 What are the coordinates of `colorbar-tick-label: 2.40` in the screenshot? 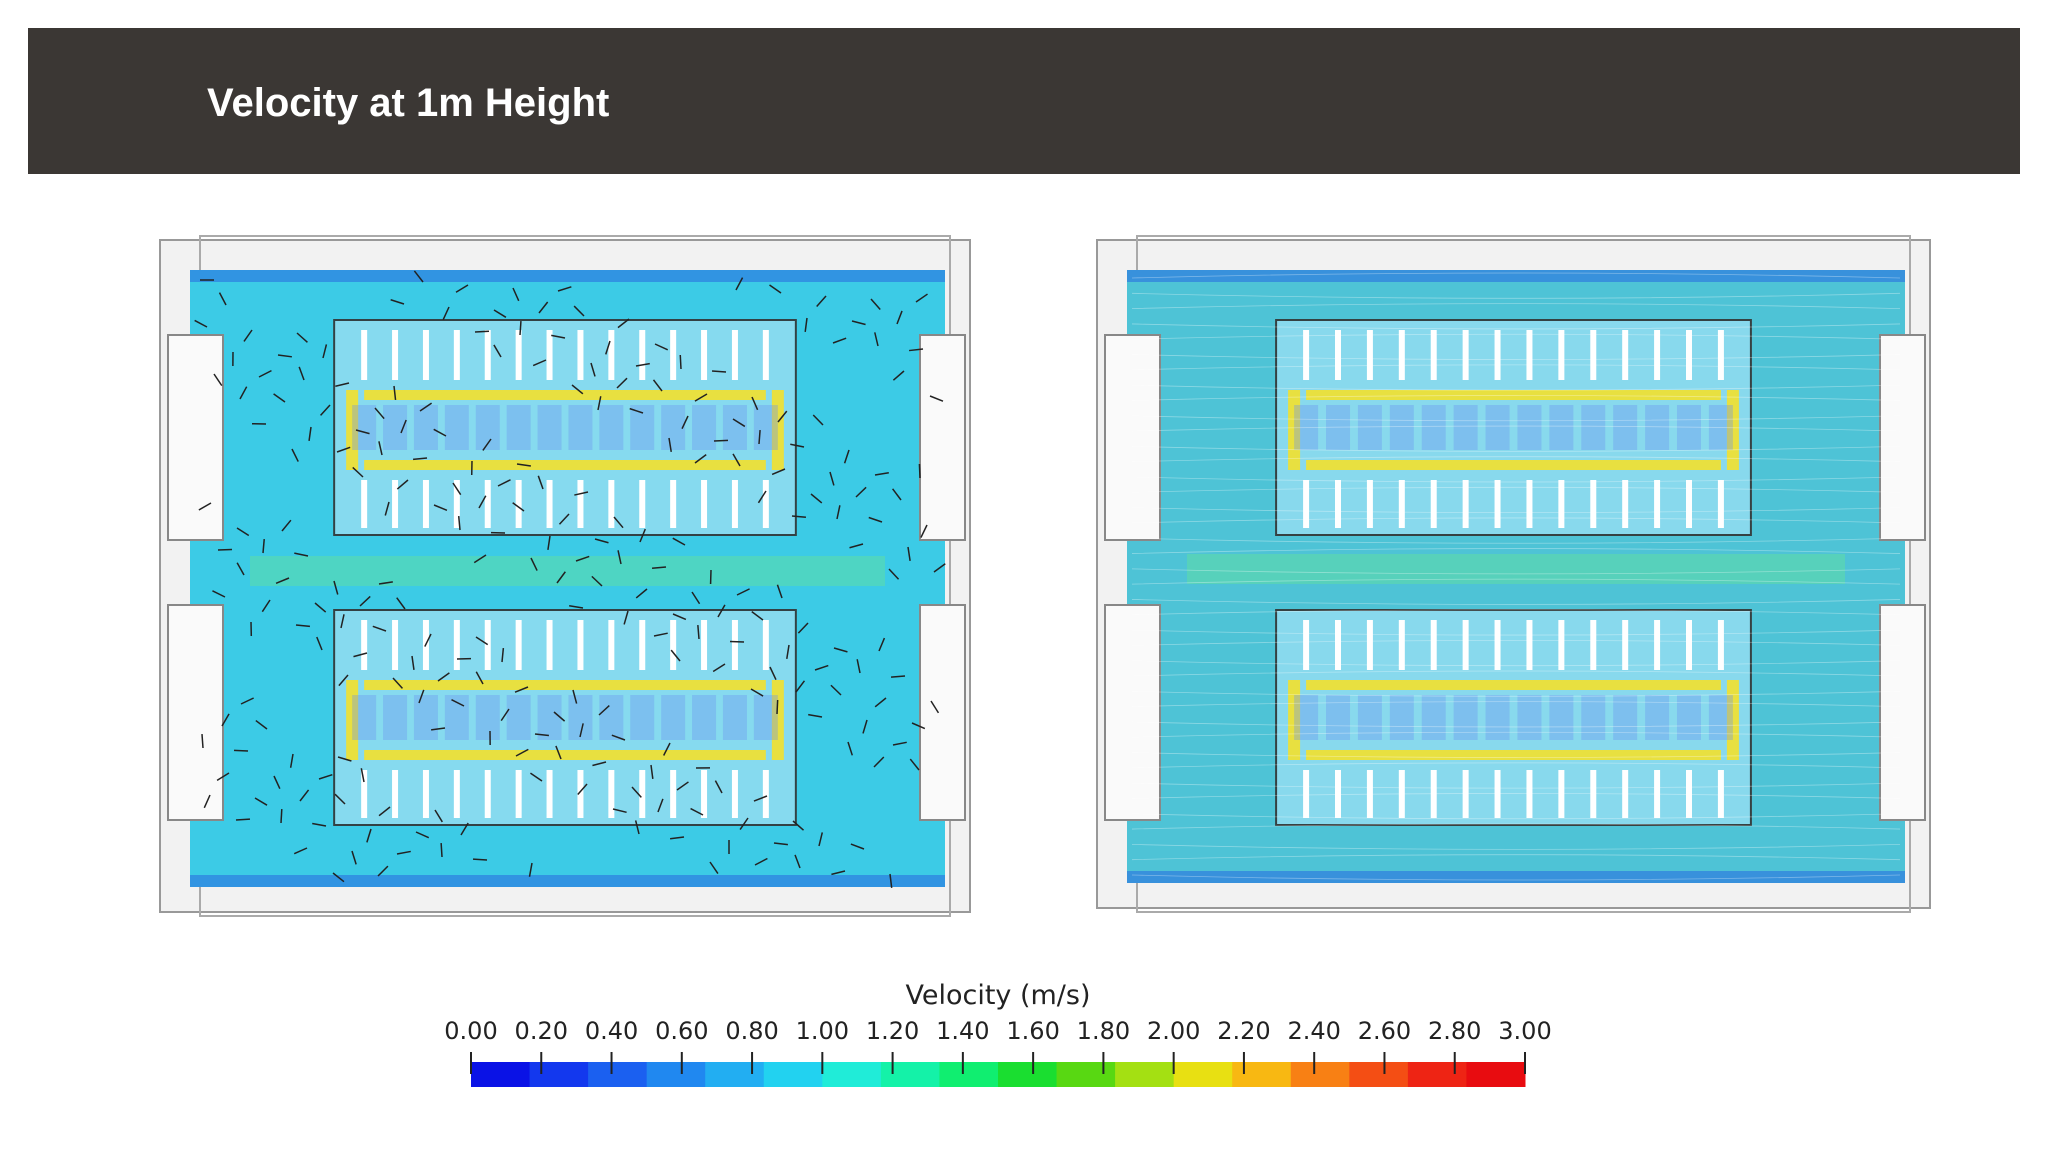 It's located at (1313, 1031).